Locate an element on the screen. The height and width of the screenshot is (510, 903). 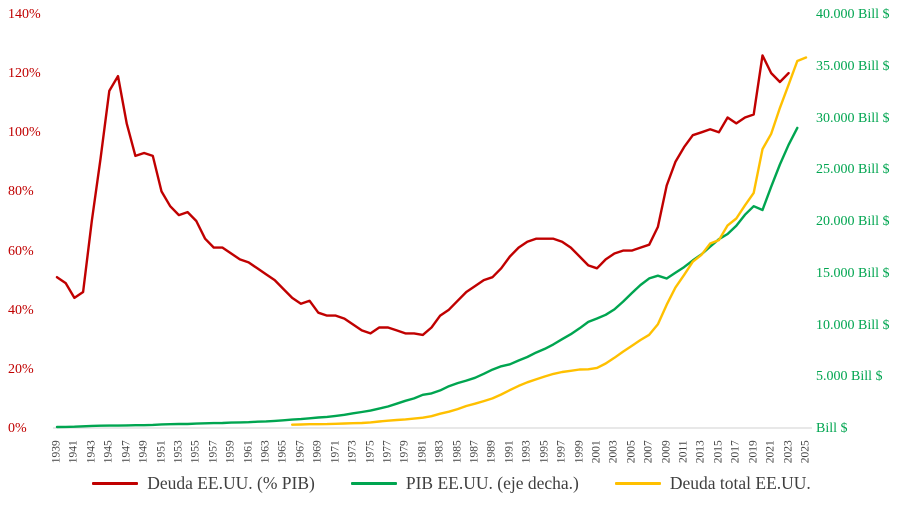
legend-label-deuda-total: Deuda total EE.UU. is located at coordinates (740, 483).